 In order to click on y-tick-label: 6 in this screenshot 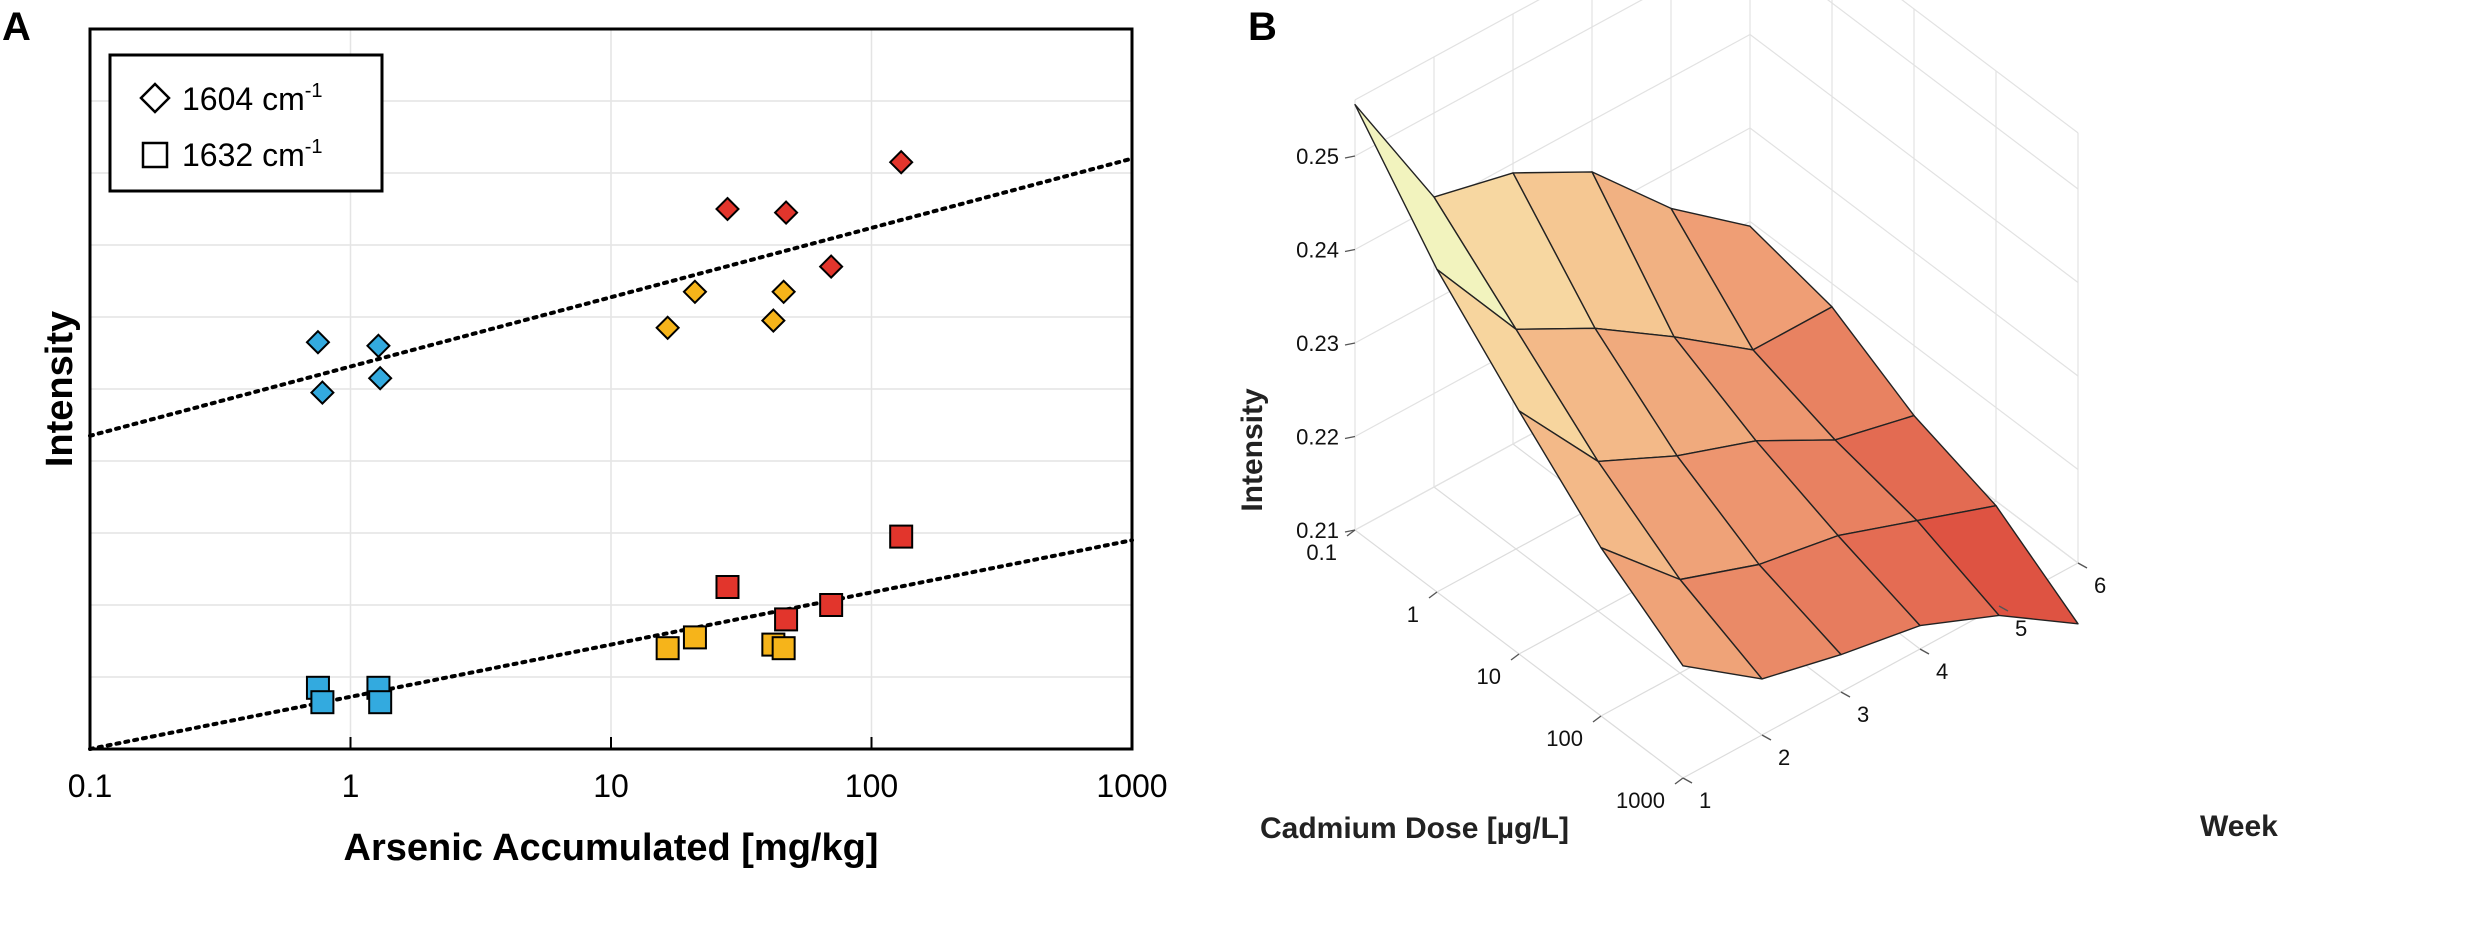, I will do `click(2100, 585)`.